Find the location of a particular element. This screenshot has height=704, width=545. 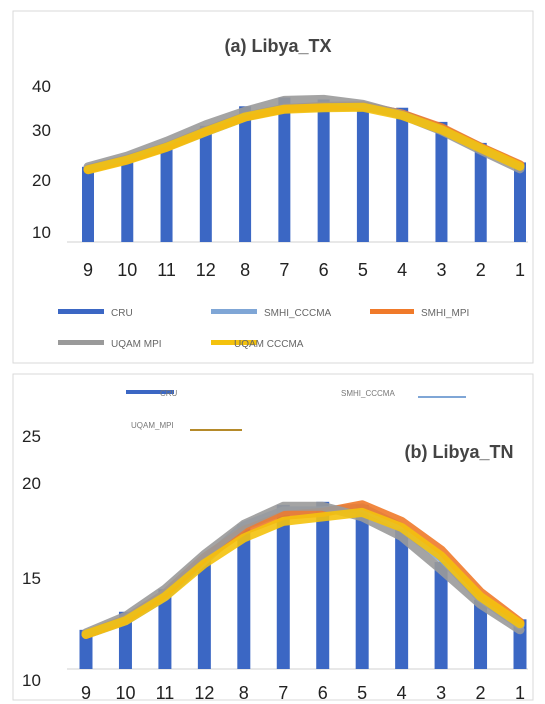

panel-a-ytick: 30 is located at coordinates (41, 130).